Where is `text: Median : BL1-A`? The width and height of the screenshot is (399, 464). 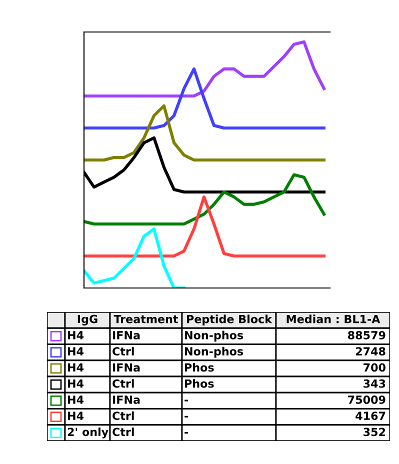 text: Median : BL1-A is located at coordinates (333, 319).